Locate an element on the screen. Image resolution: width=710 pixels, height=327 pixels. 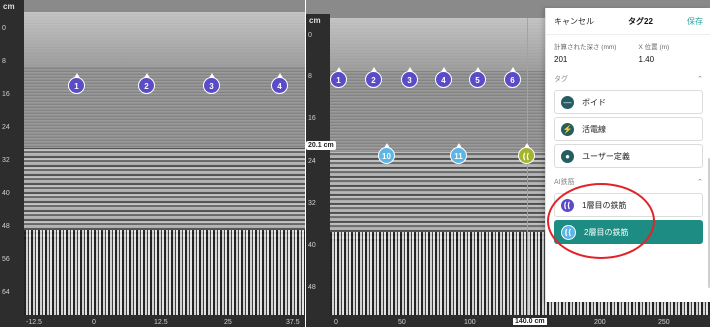
tag-option-user-defined: ● ユーザー定義 is located at coordinates (628, 156).